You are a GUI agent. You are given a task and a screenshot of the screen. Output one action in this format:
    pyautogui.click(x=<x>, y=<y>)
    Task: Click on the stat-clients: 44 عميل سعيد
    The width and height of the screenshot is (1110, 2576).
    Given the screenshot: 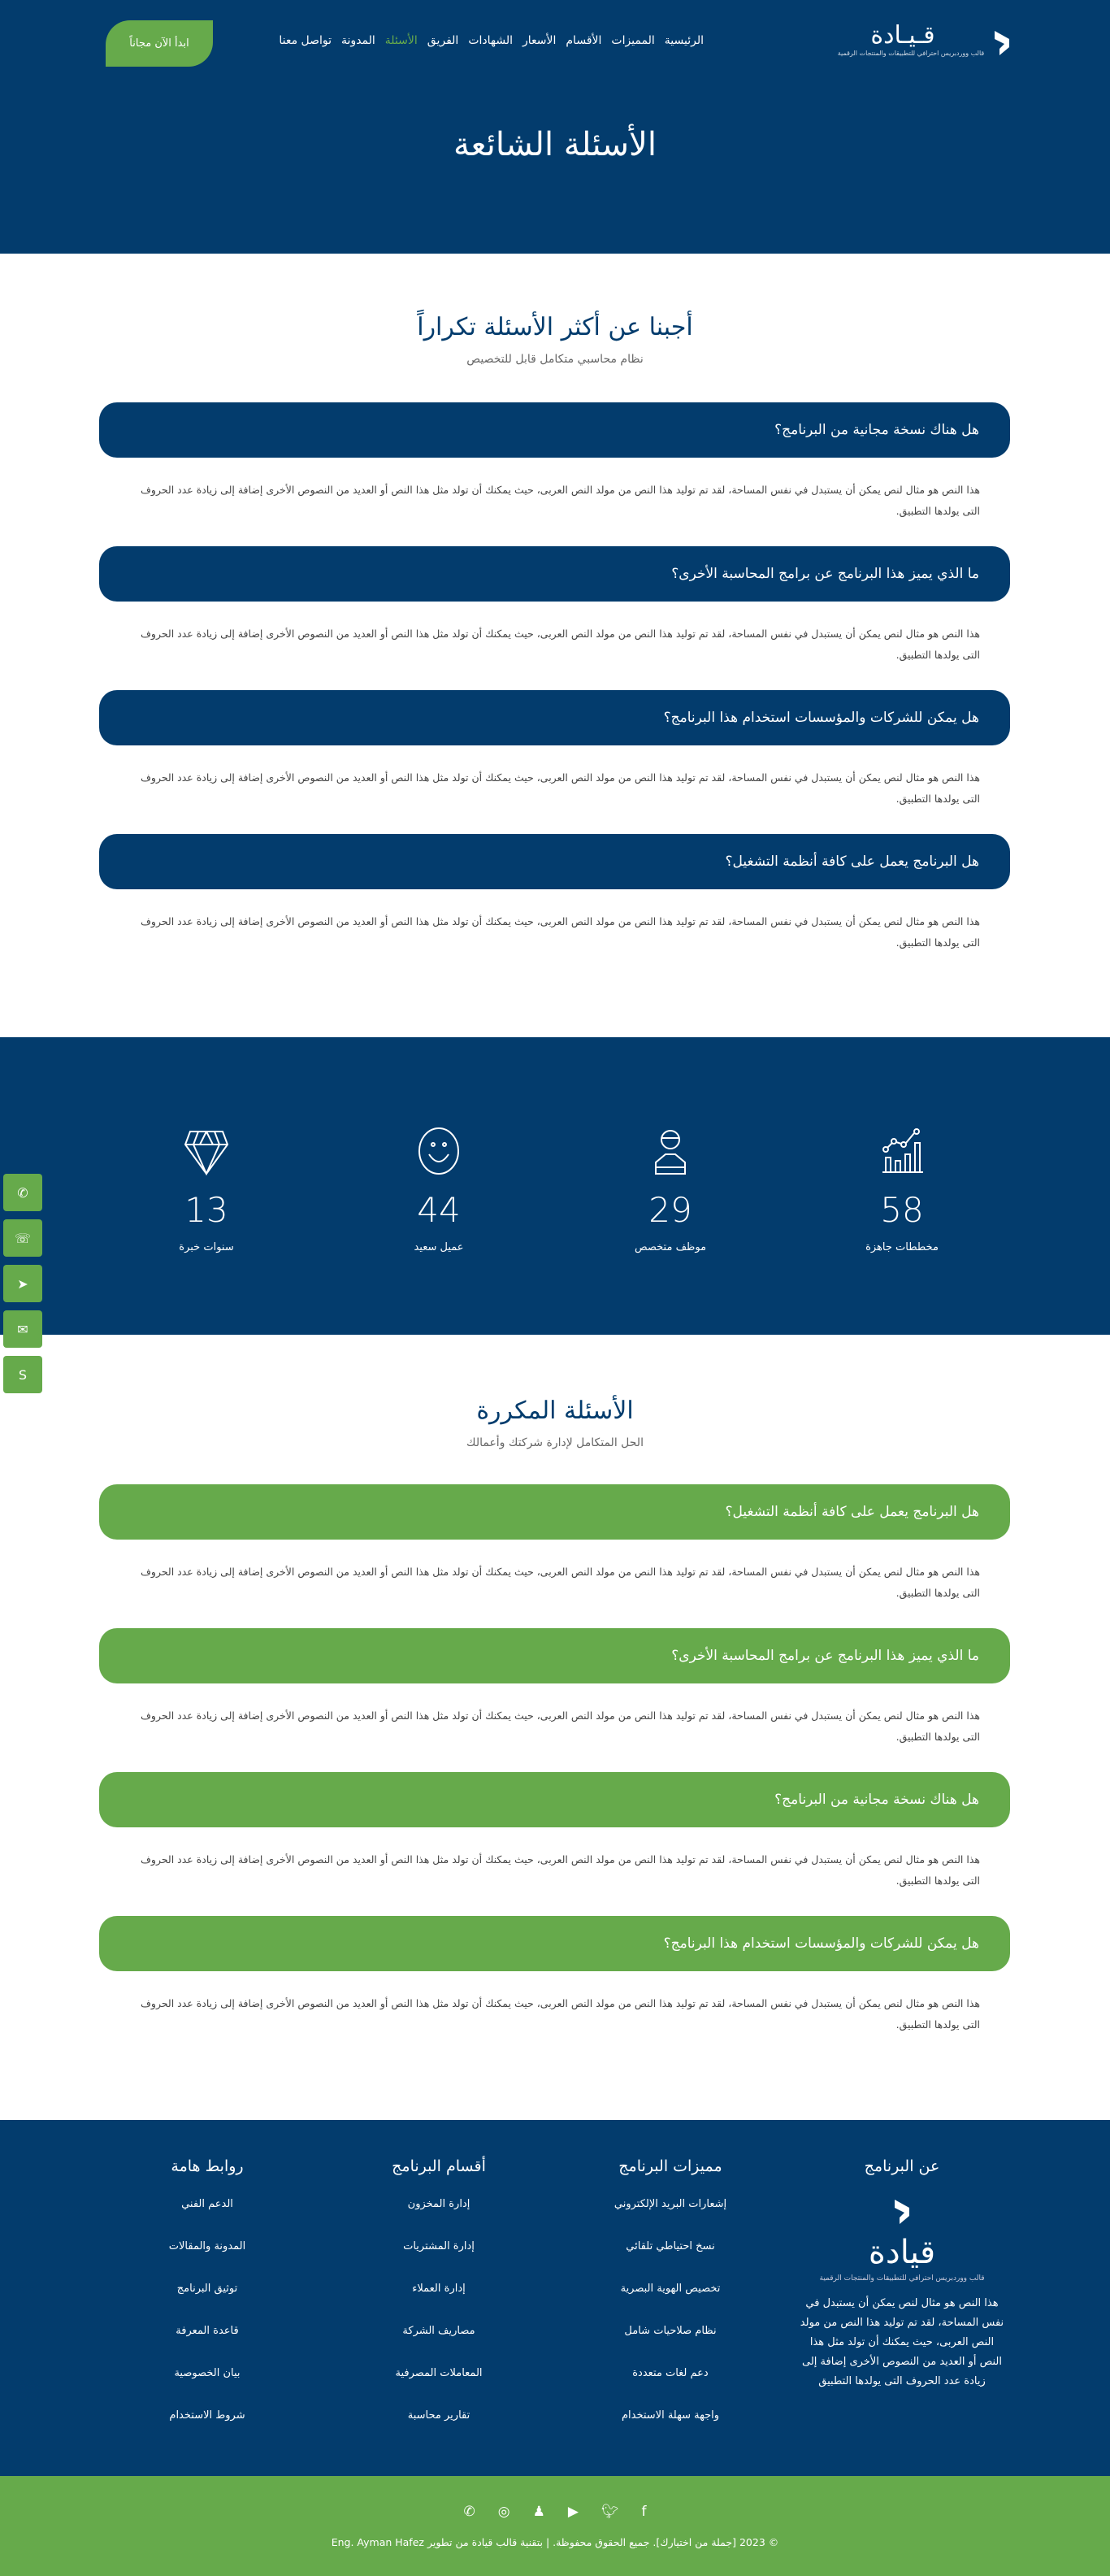 What is the action you would take?
    pyautogui.click(x=439, y=1190)
    